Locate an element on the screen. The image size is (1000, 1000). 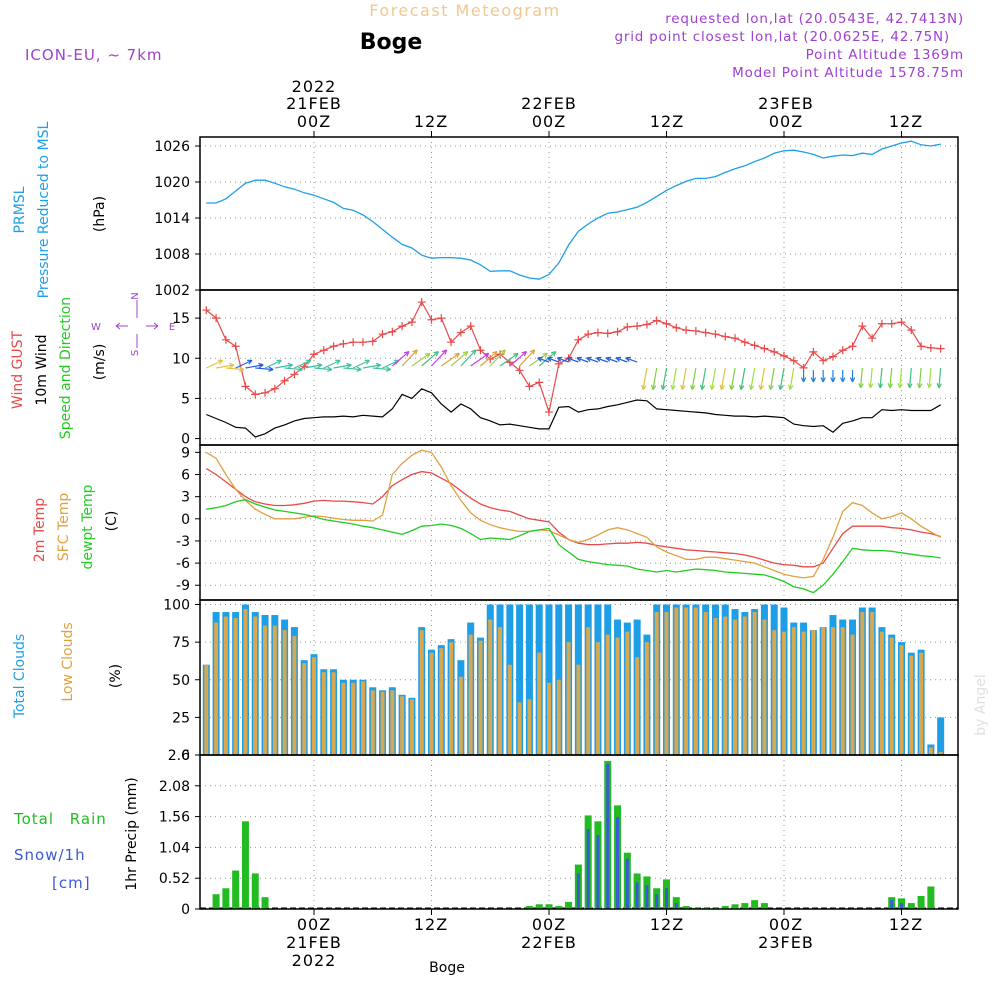
y-tick-label: 1014 is located at coordinates (172, 219).